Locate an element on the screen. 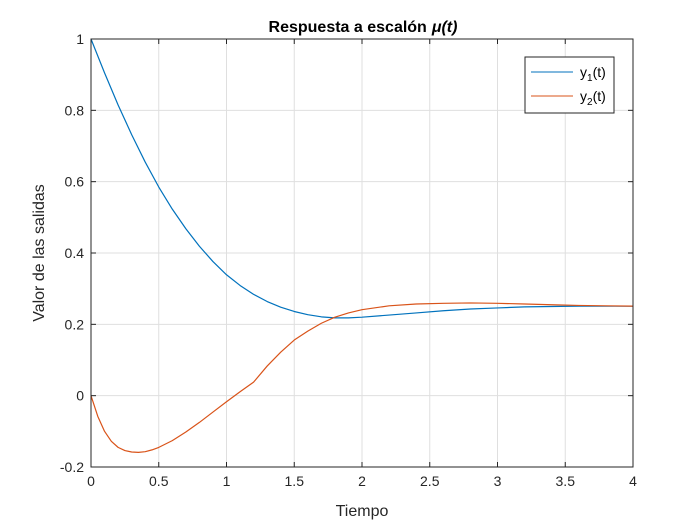 The width and height of the screenshot is (700, 525). legend-label-y2: y2(t) is located at coordinates (593, 98).